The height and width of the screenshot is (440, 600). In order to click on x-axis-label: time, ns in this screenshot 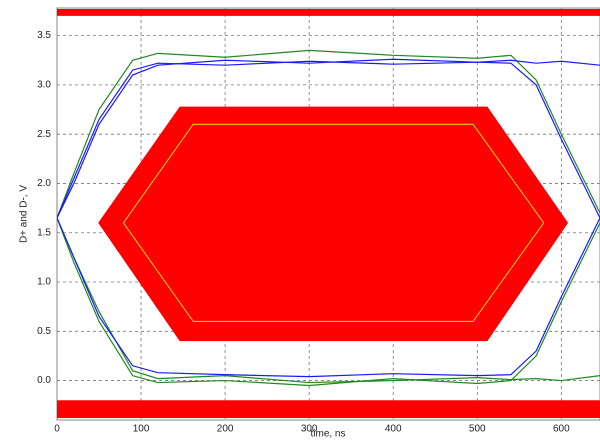, I will do `click(327, 434)`.